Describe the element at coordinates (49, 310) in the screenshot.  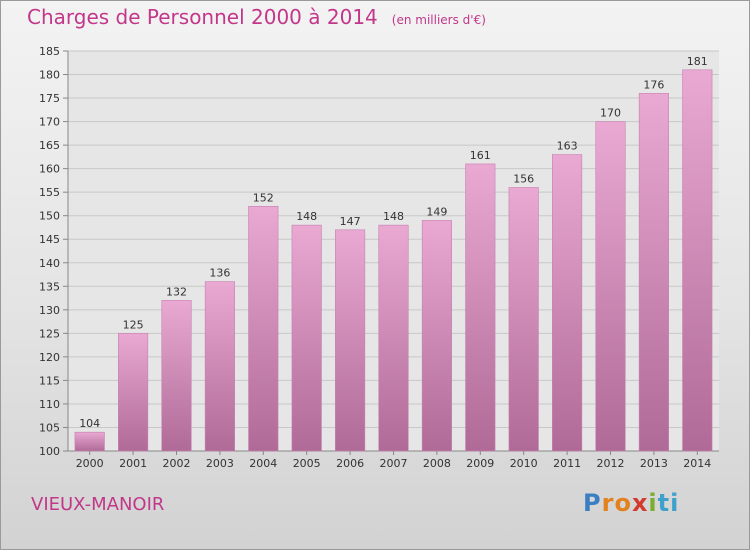
I see `y-tick-label: 130` at that location.